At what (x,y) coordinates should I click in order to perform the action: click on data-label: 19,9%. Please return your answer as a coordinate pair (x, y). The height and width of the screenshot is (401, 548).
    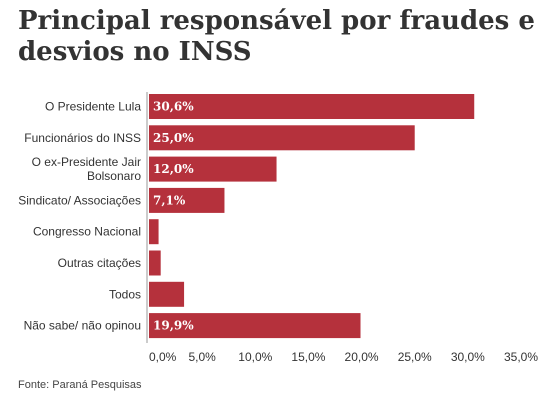
    Looking at the image, I should click on (173, 326).